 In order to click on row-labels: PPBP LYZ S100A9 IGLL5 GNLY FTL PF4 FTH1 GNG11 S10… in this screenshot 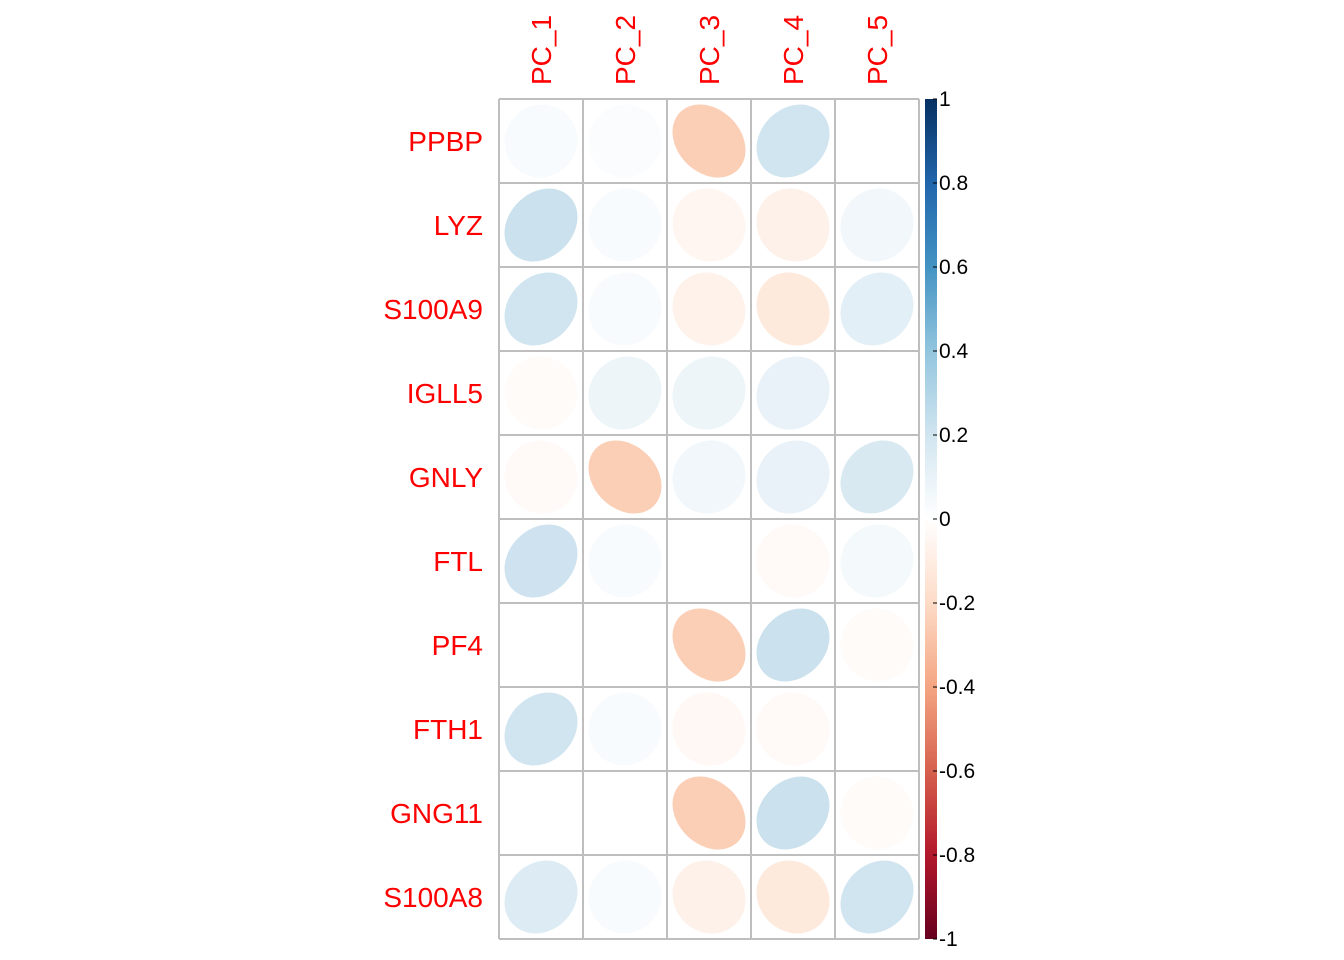, I will do `click(433, 519)`.